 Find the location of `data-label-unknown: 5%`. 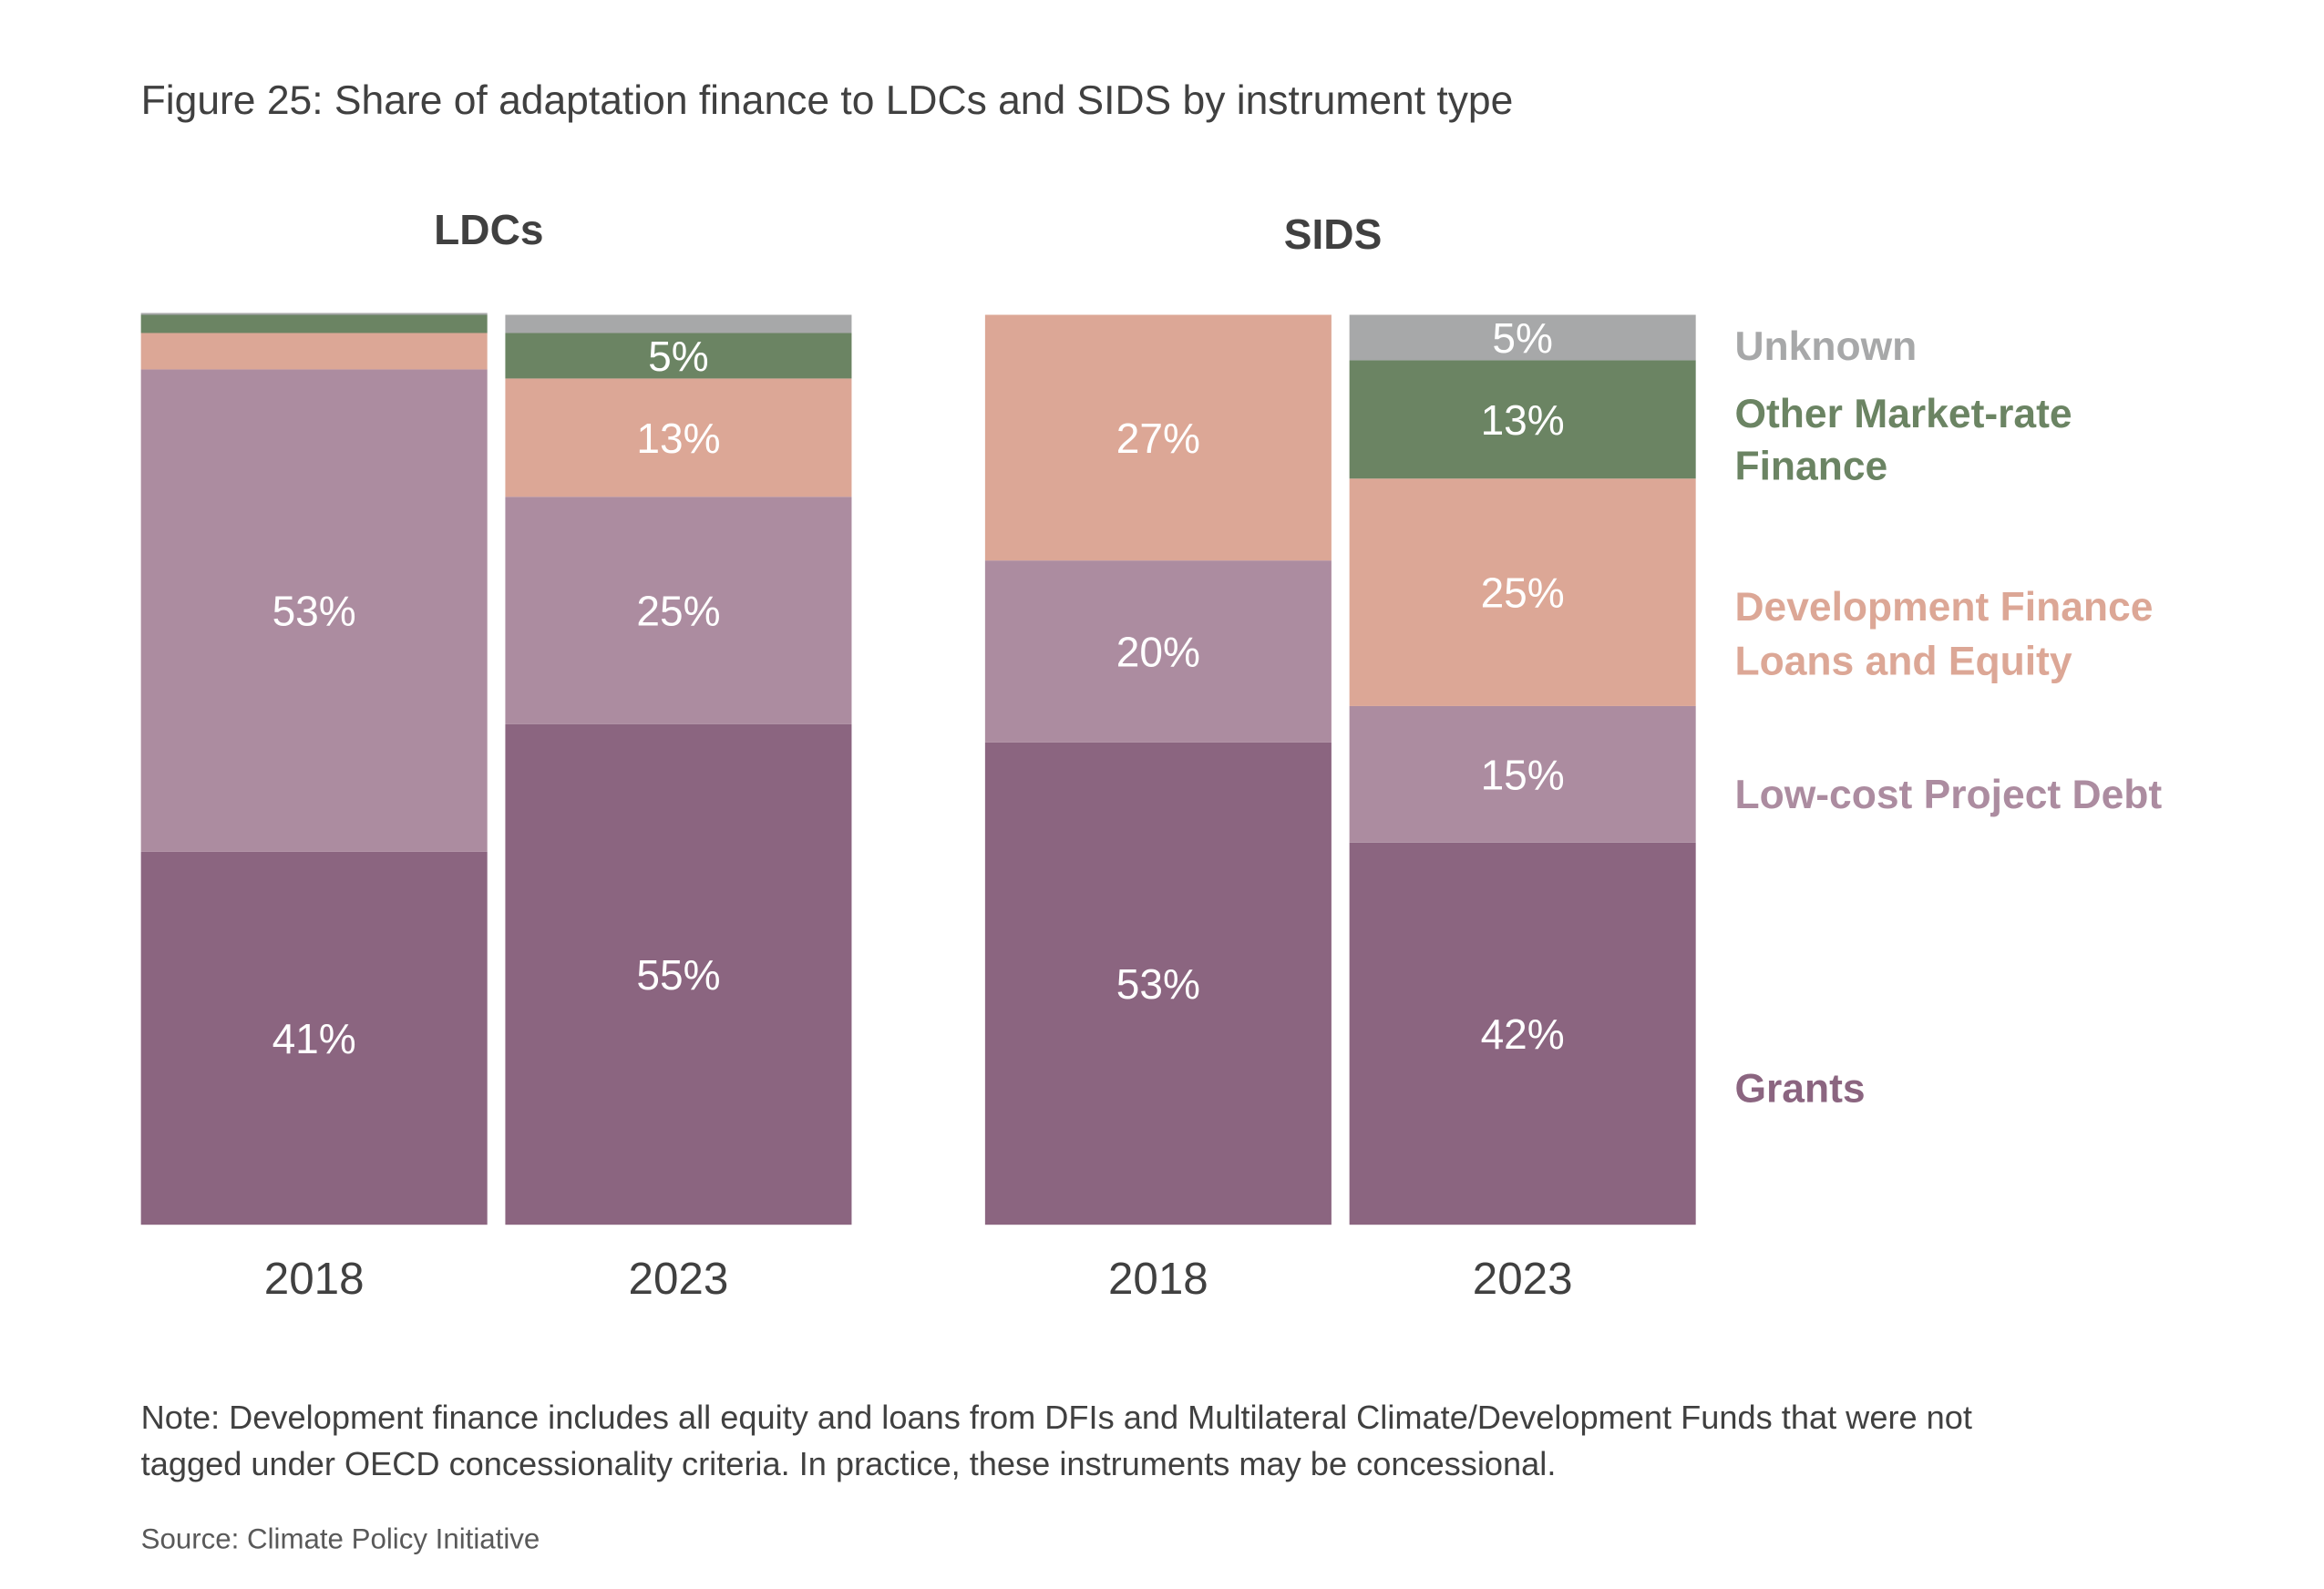

data-label-unknown: 5% is located at coordinates (1522, 338).